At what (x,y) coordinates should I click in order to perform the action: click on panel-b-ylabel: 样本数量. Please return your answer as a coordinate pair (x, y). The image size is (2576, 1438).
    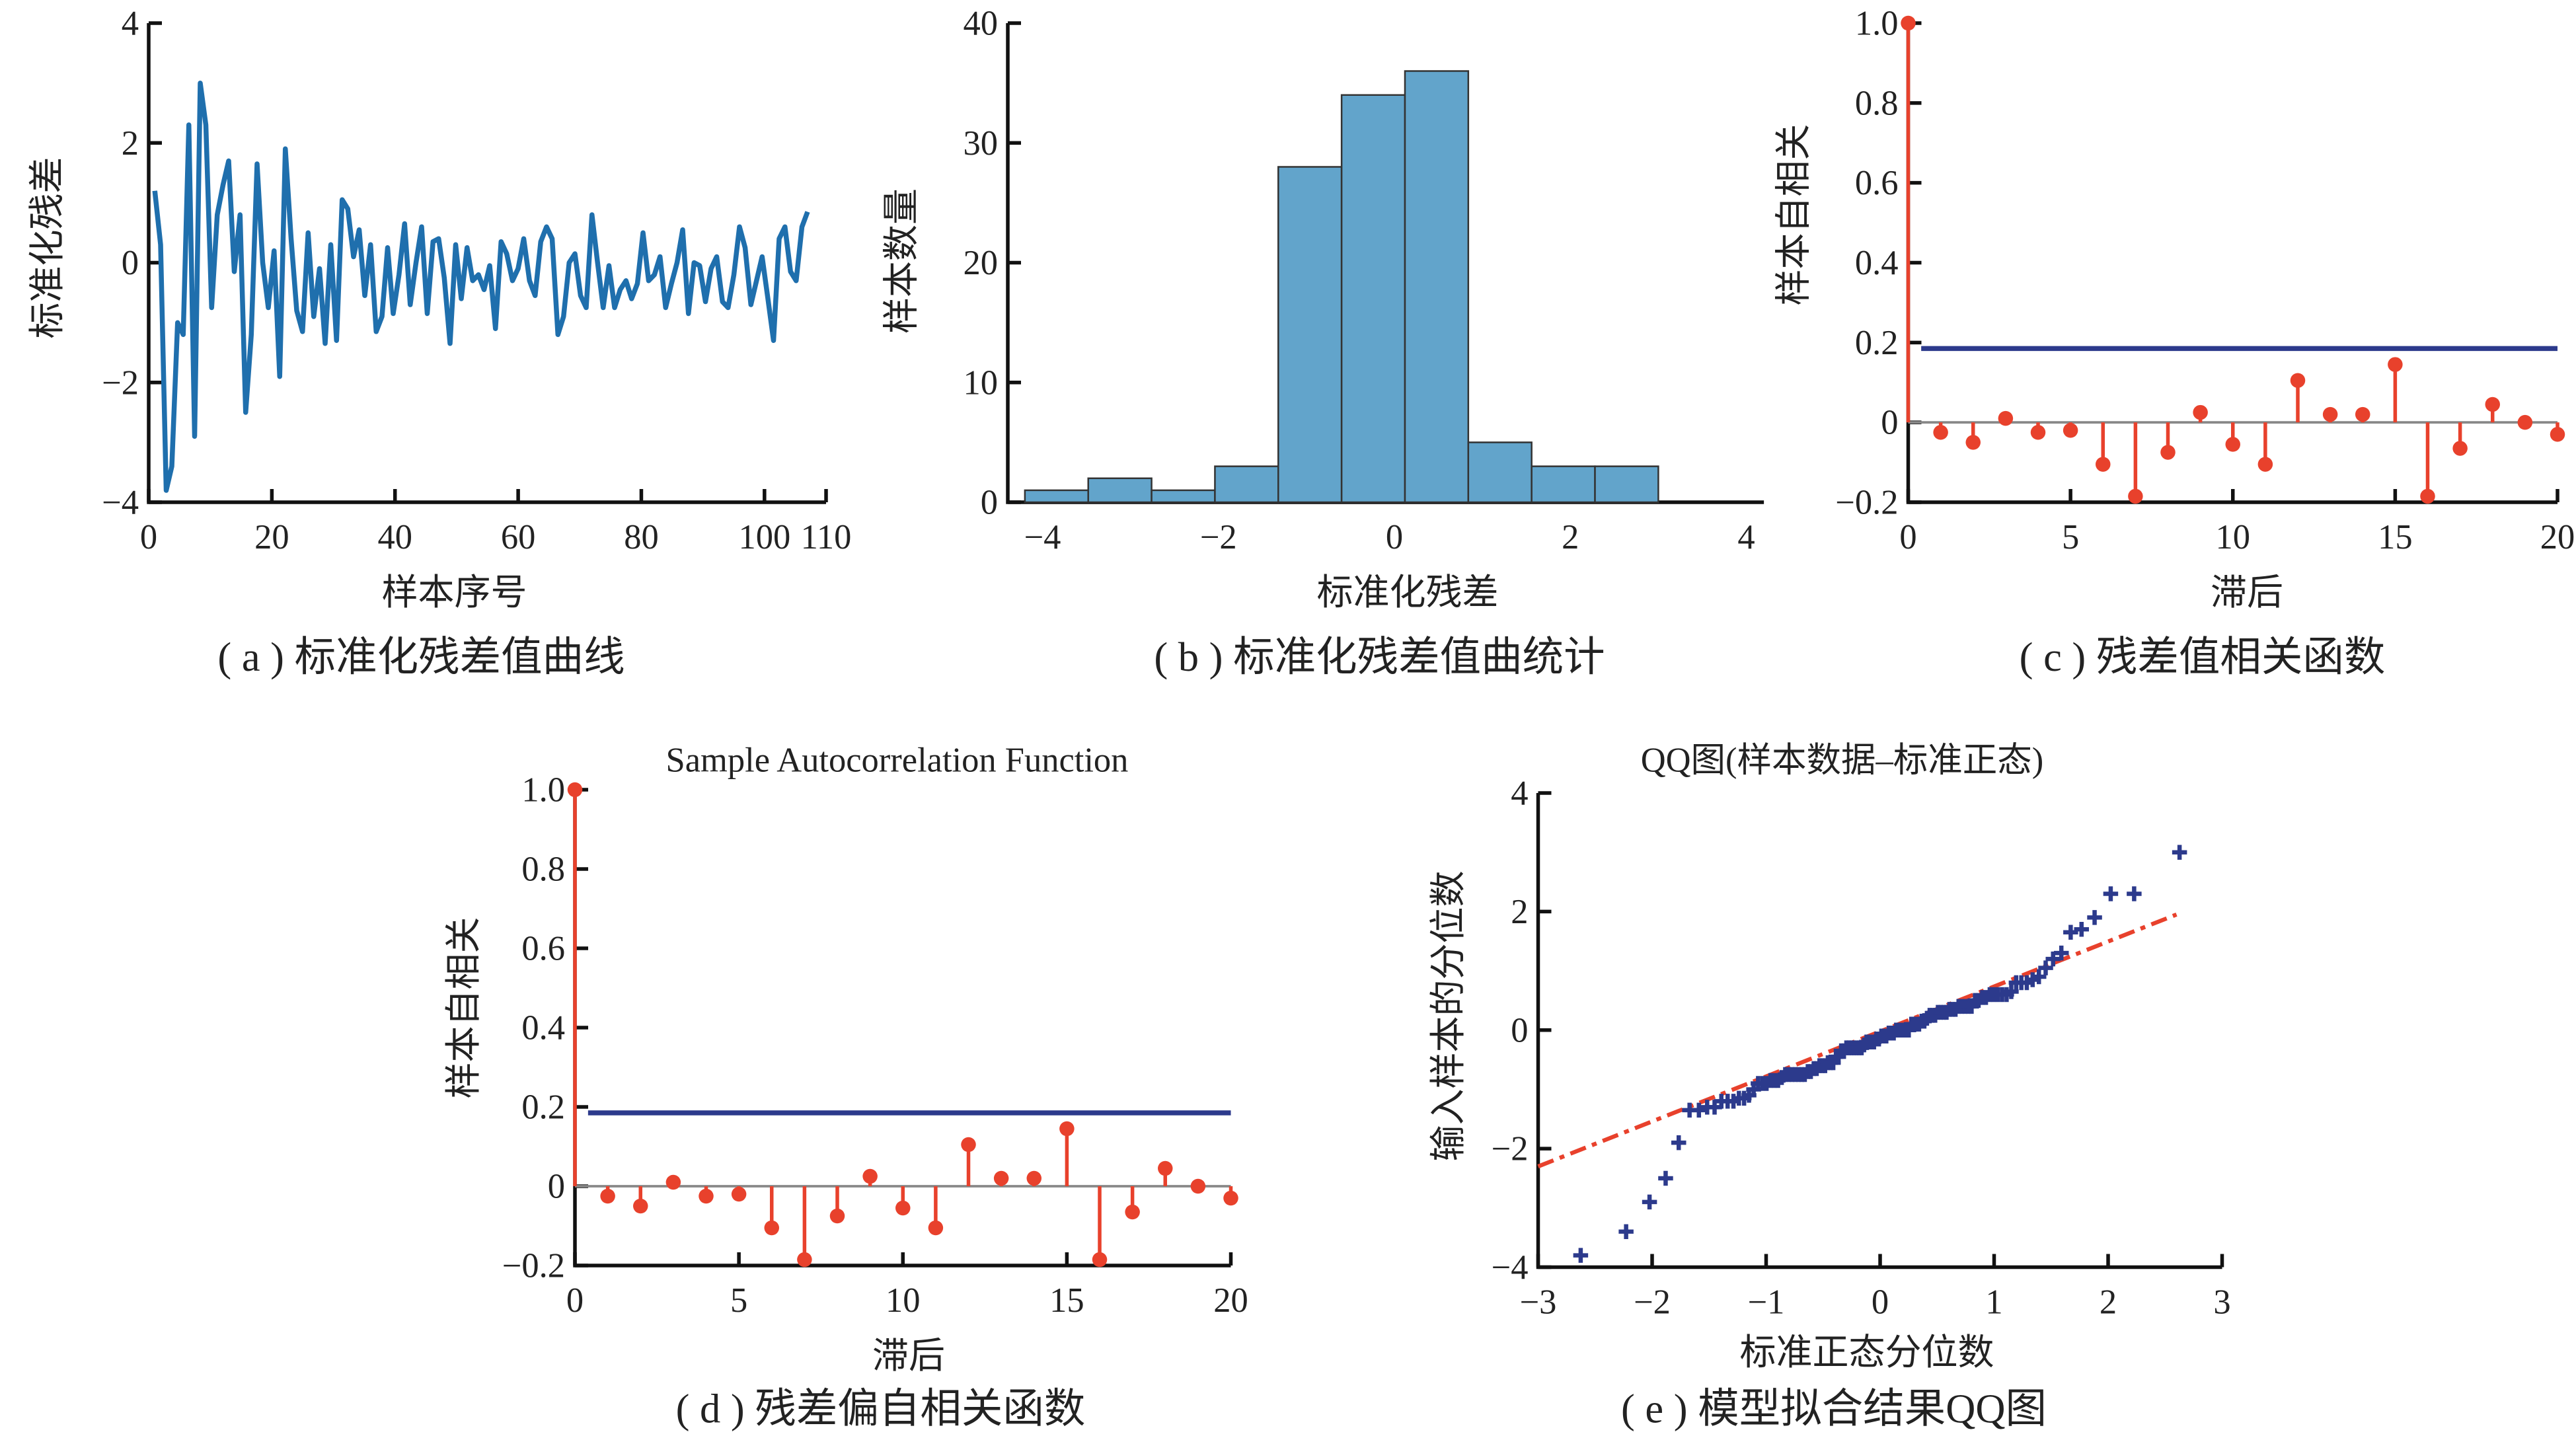
    Looking at the image, I should click on (902, 261).